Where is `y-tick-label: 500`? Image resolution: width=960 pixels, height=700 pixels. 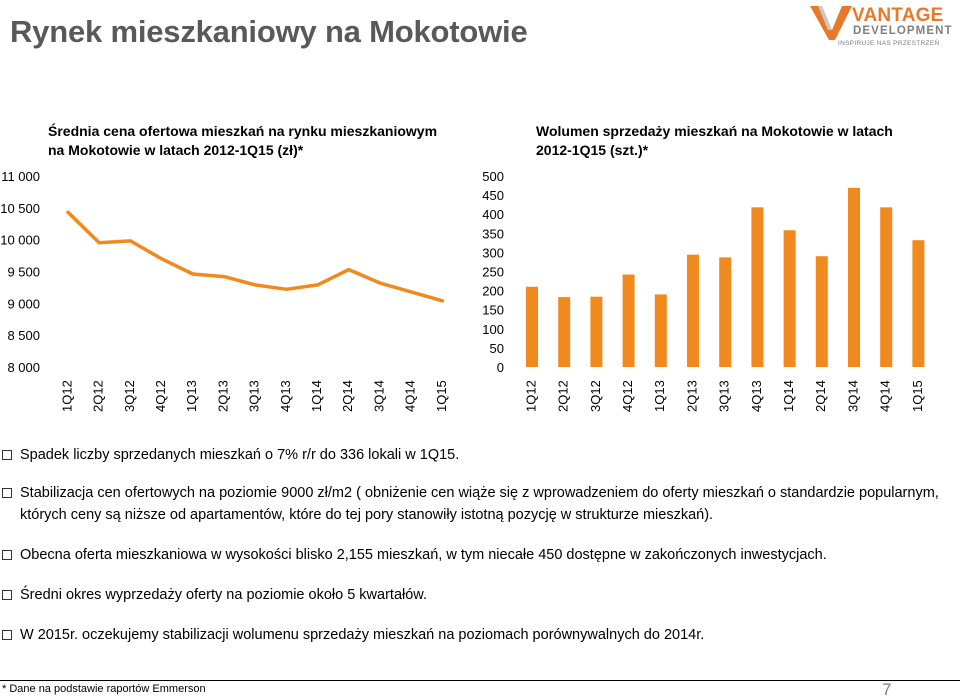 y-tick-label: 500 is located at coordinates (493, 176).